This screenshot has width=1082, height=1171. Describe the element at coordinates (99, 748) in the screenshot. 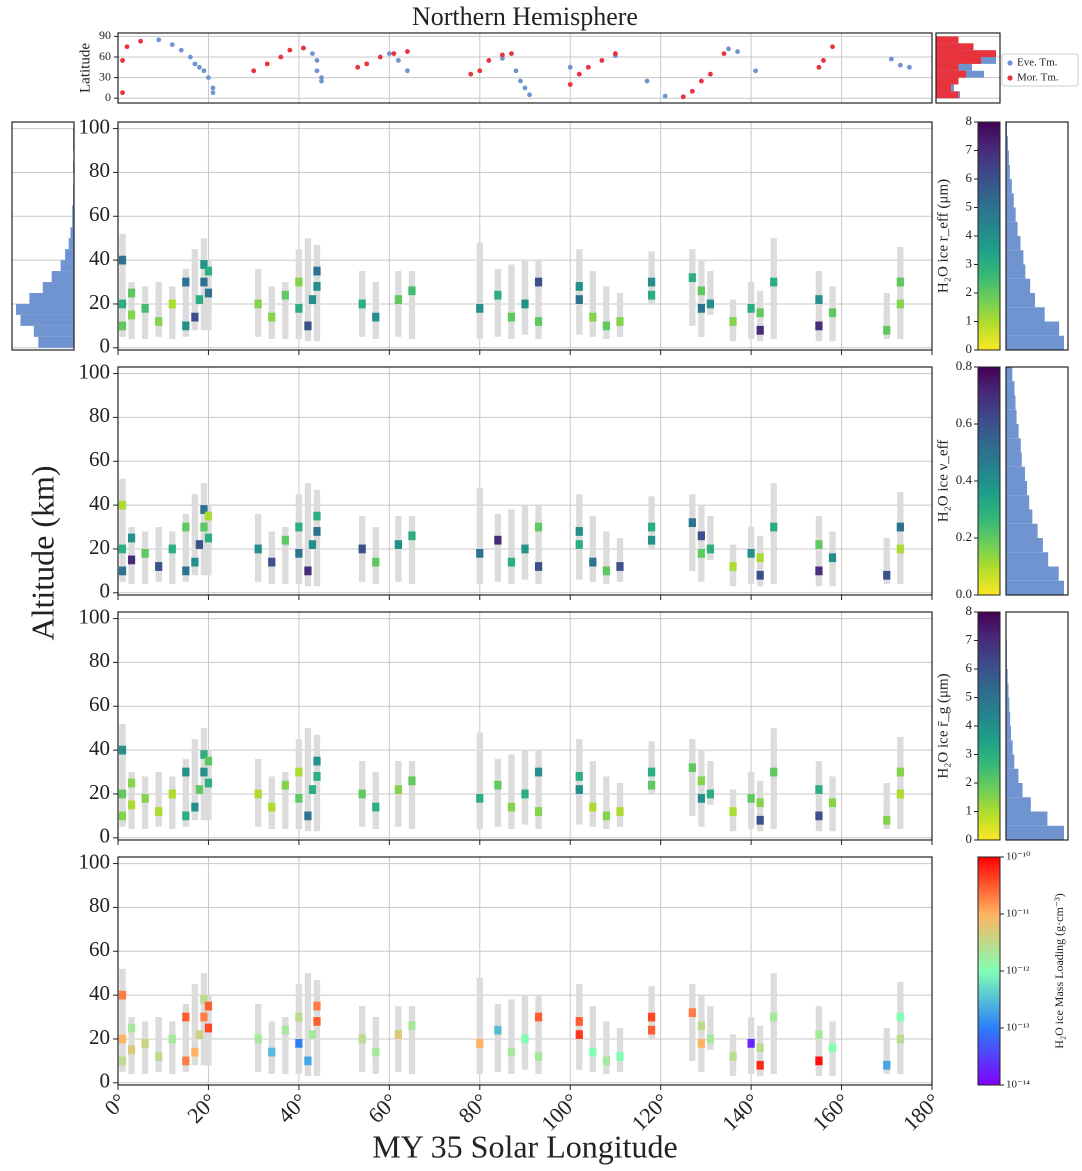

I see `y-tick-label: 40` at that location.